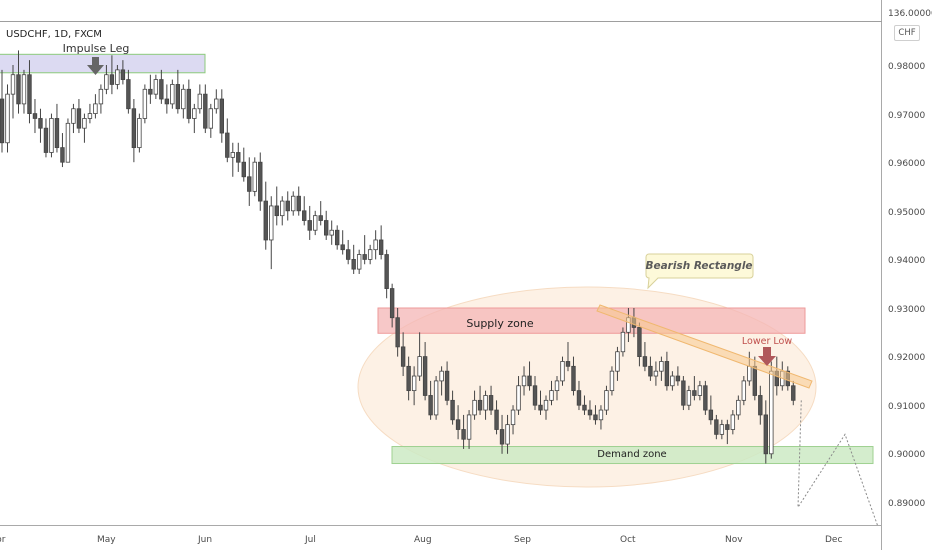 Image resolution: width=932 pixels, height=550 pixels. Describe the element at coordinates (907, 33) in the screenshot. I see `currency-button: CHF` at that location.